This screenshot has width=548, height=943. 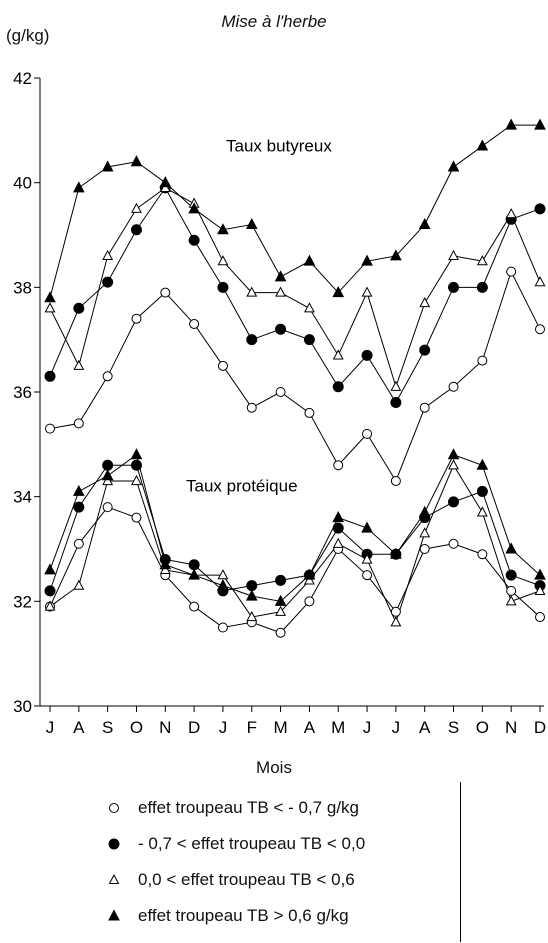 I want to click on legend-item-circle-filled: - 0,7 < effet troupeau TB < 0,0, so click(x=280, y=844).